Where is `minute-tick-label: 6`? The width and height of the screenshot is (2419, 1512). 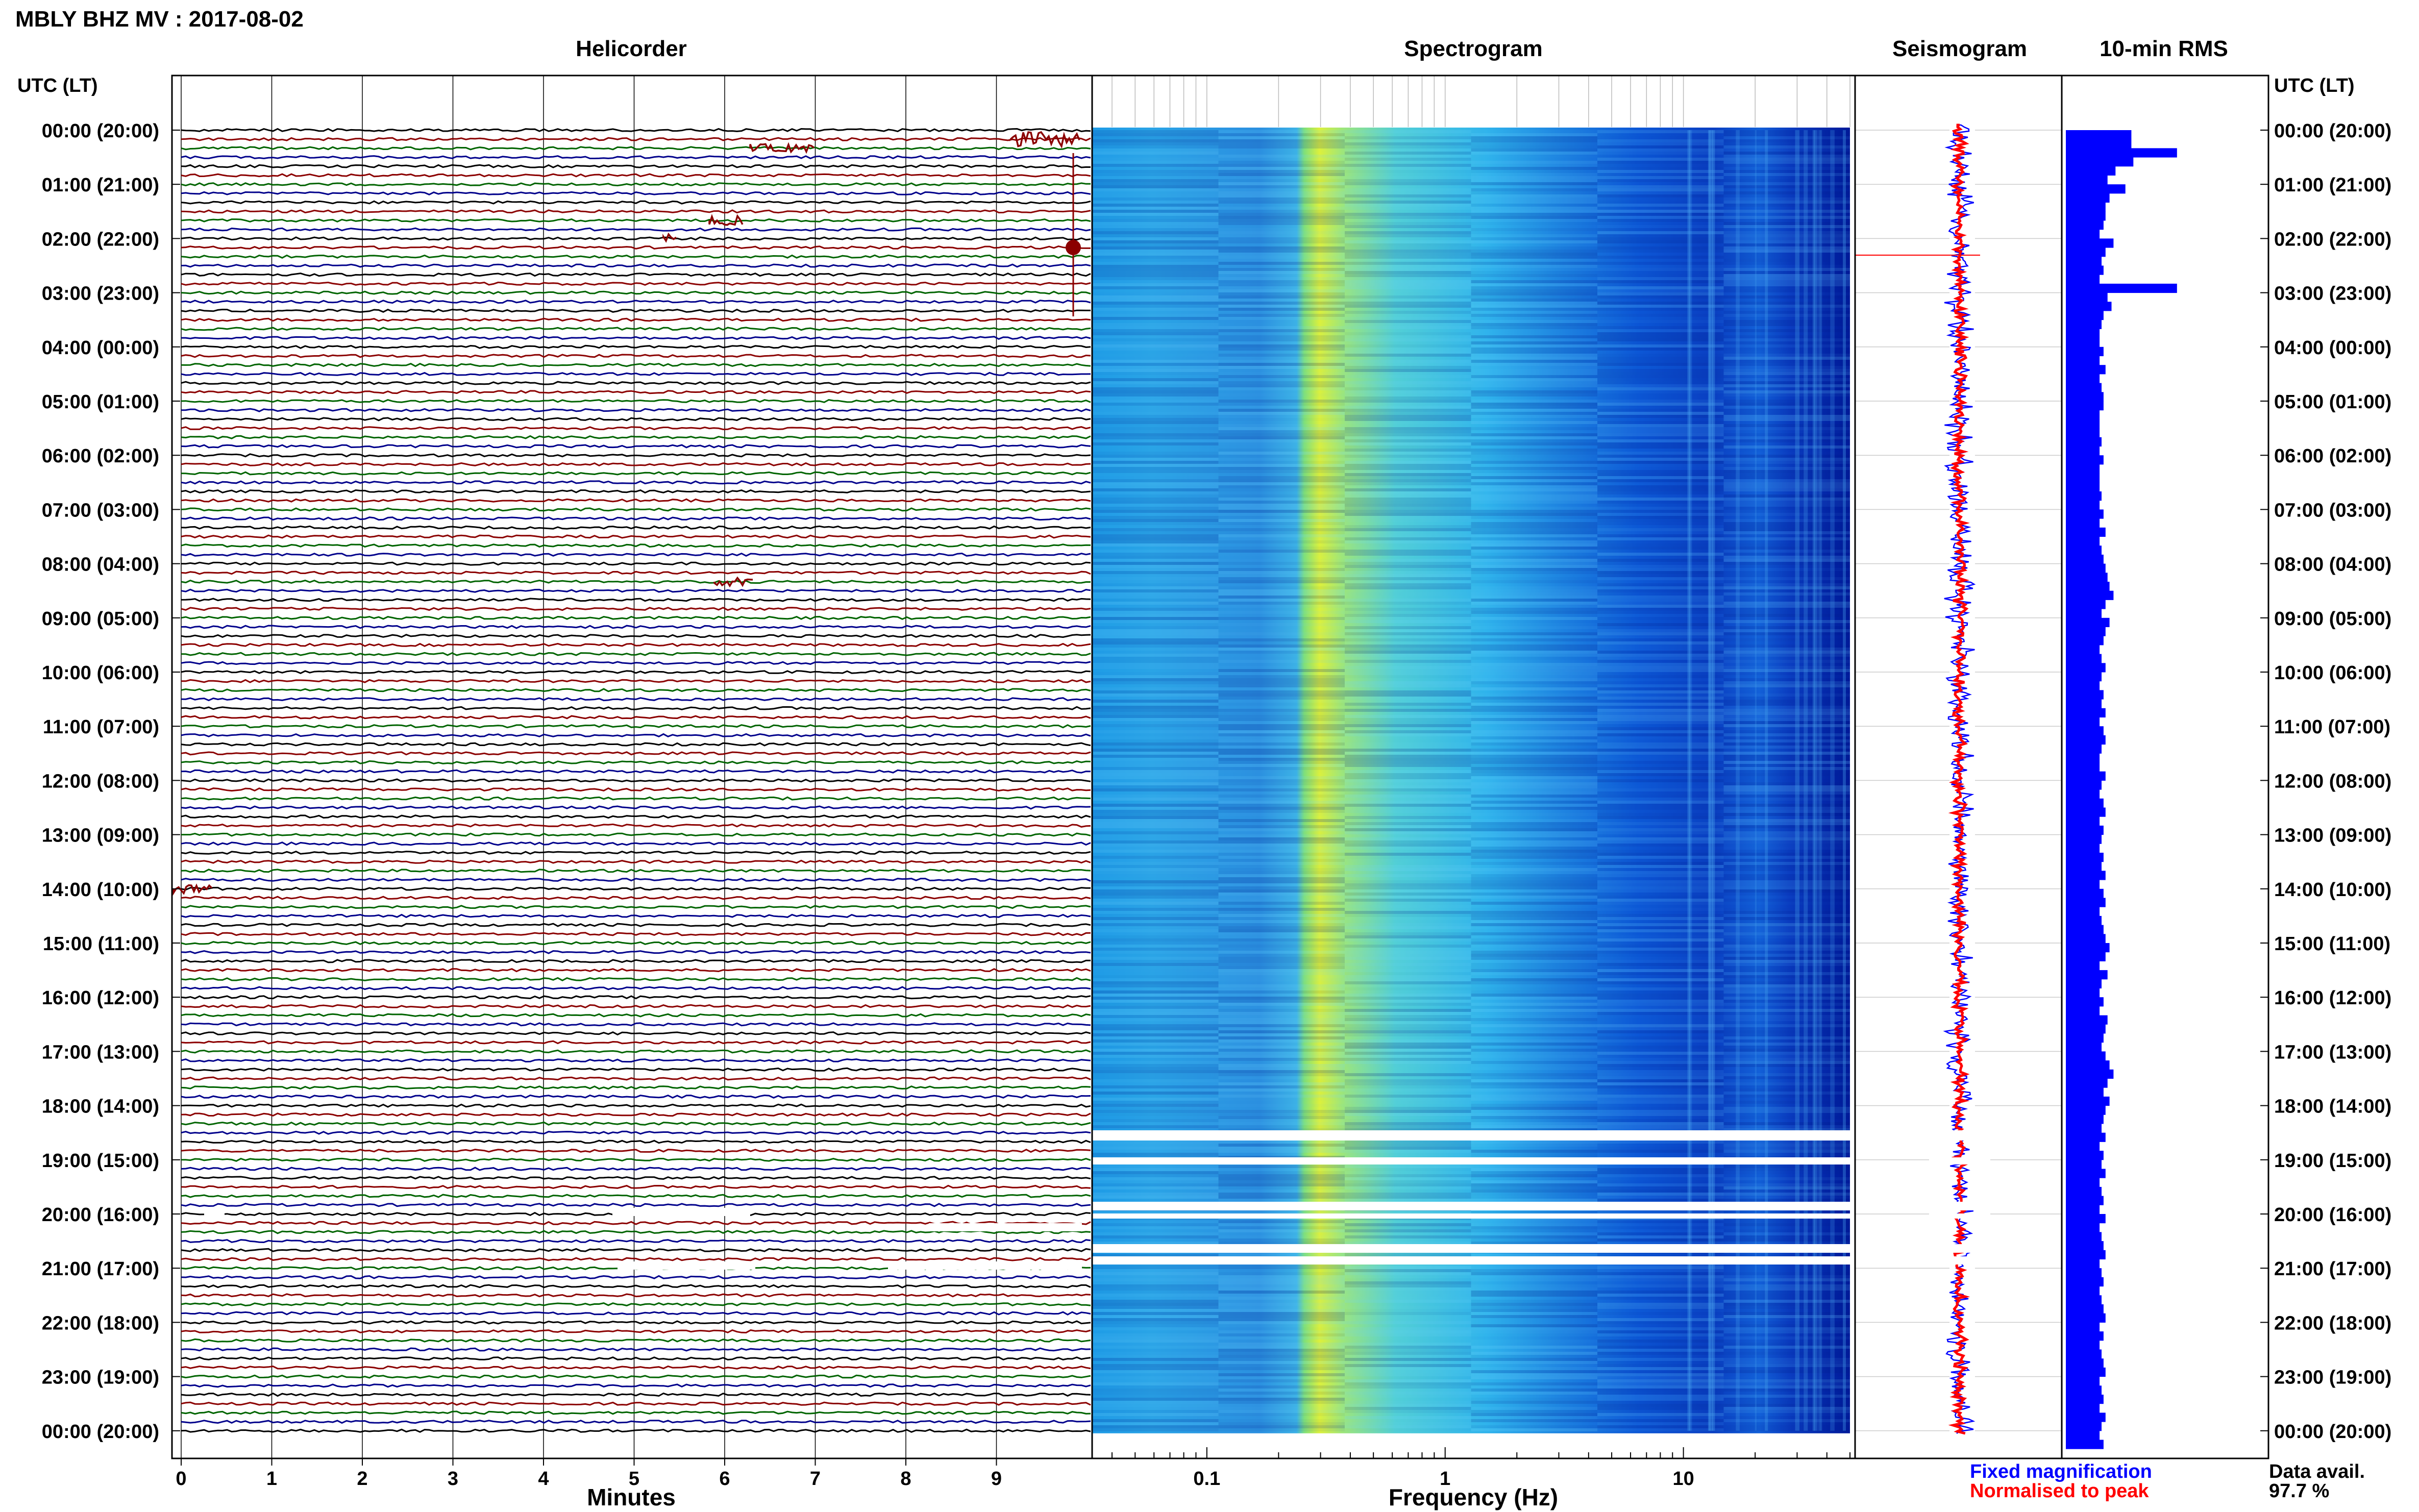 minute-tick-label: 6 is located at coordinates (724, 1479).